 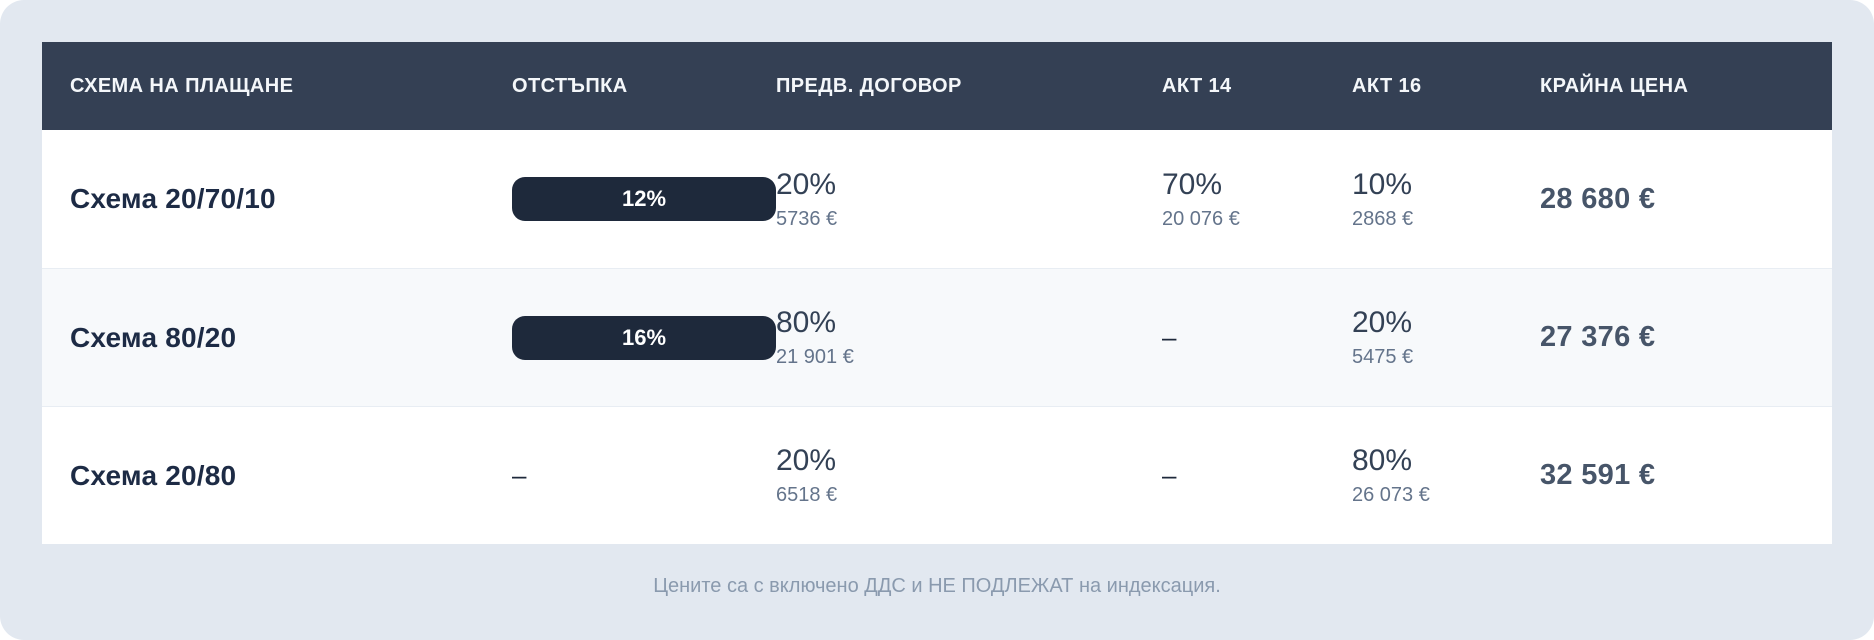 What do you see at coordinates (969, 337) in the screenshot?
I see `prelim-contract-cell: 80% 21 901 €` at bounding box center [969, 337].